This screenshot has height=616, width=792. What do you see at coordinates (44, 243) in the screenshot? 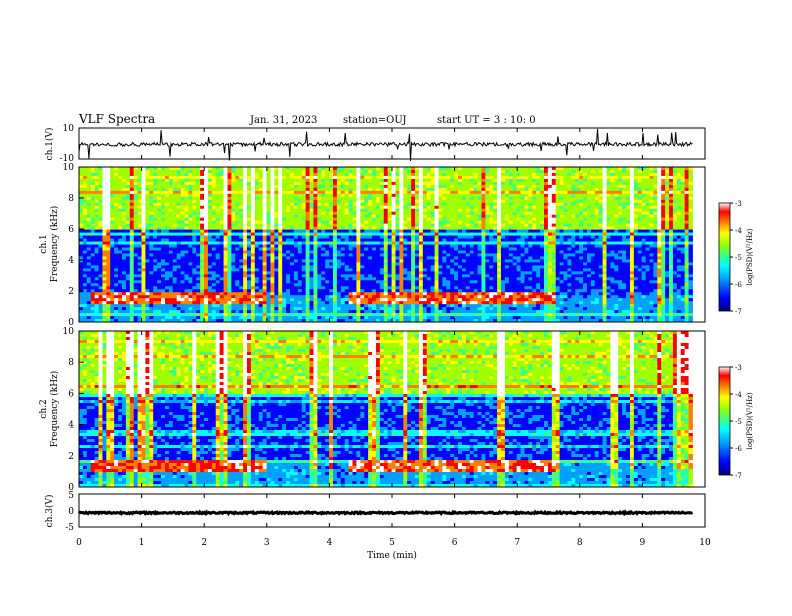
I see `ch1-spec-ylabel-1: ch.1` at bounding box center [44, 243].